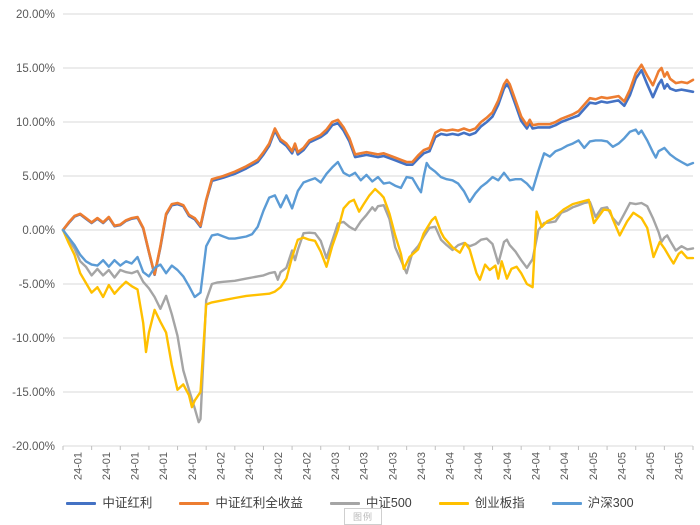 The width and height of the screenshot is (700, 525). I want to click on legend-label: 中证500, so click(388, 503).